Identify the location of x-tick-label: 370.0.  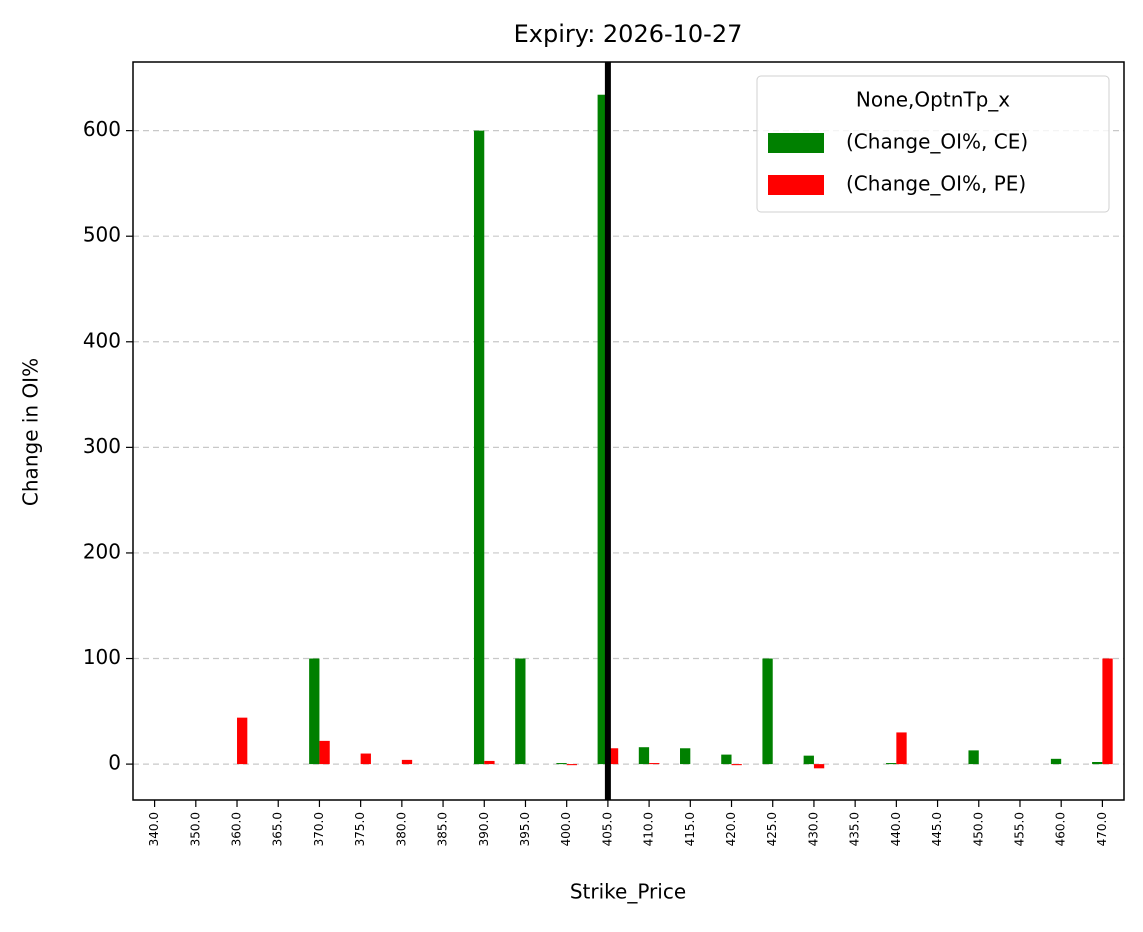
(319, 829).